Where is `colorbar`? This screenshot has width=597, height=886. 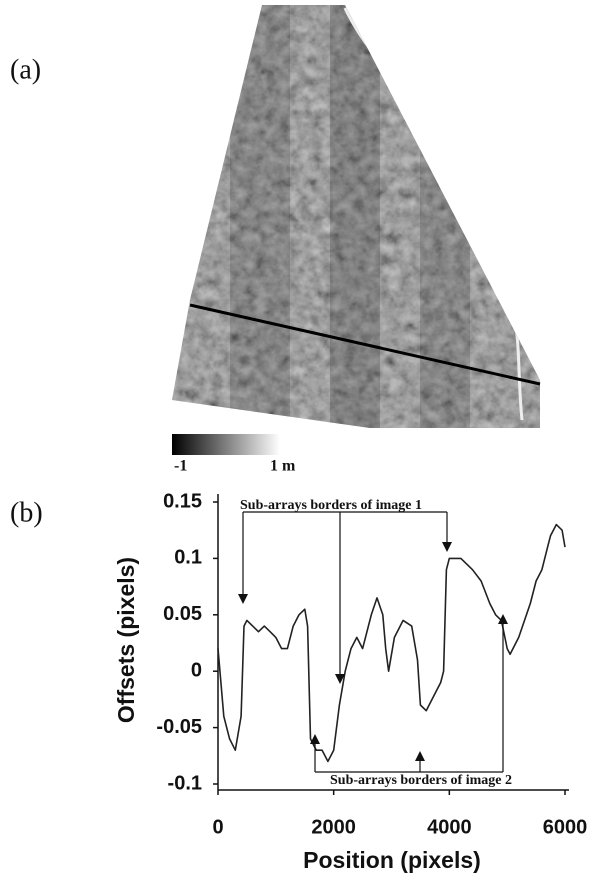
colorbar is located at coordinates (226, 444).